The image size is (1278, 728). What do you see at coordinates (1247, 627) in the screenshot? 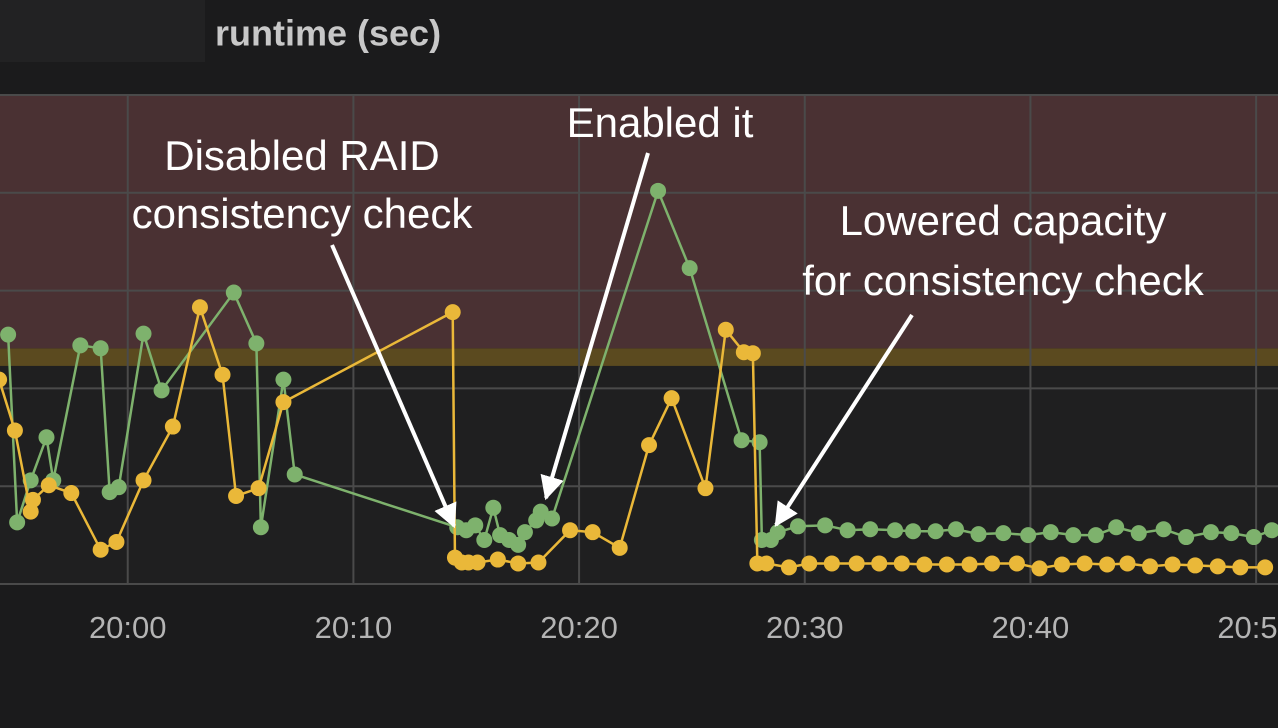
I see `x-tick-label: 20:50` at bounding box center [1247, 627].